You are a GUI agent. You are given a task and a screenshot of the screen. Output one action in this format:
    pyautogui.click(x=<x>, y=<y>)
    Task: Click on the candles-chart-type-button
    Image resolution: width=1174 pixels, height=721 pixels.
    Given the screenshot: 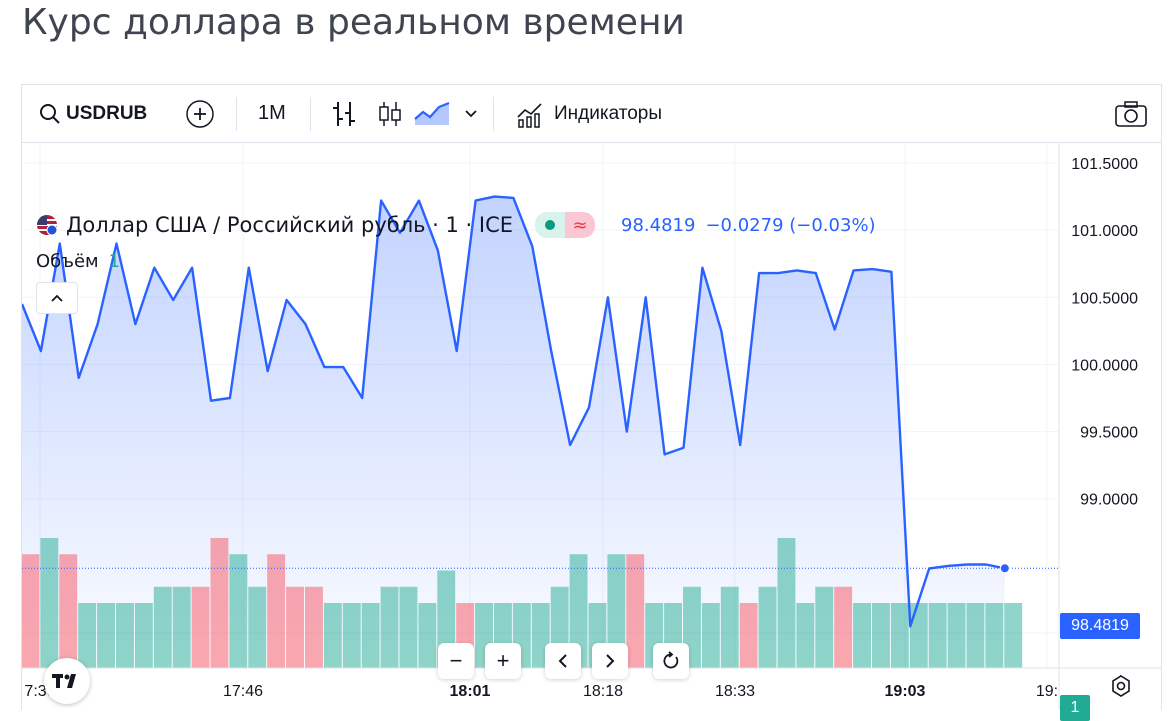 What is the action you would take?
    pyautogui.click(x=390, y=113)
    